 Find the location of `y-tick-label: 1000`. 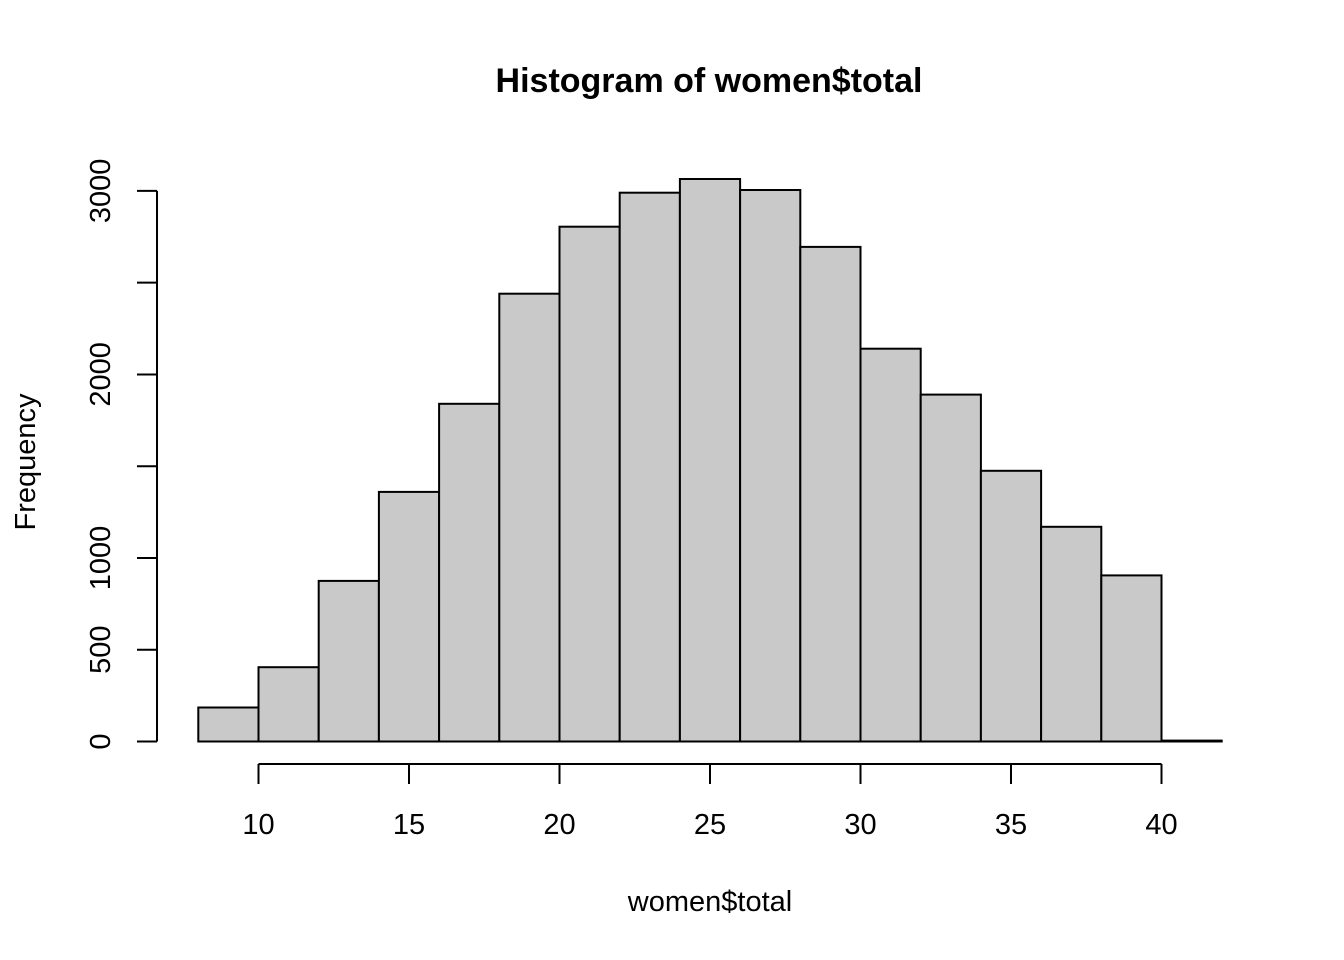

y-tick-label: 1000 is located at coordinates (101, 558).